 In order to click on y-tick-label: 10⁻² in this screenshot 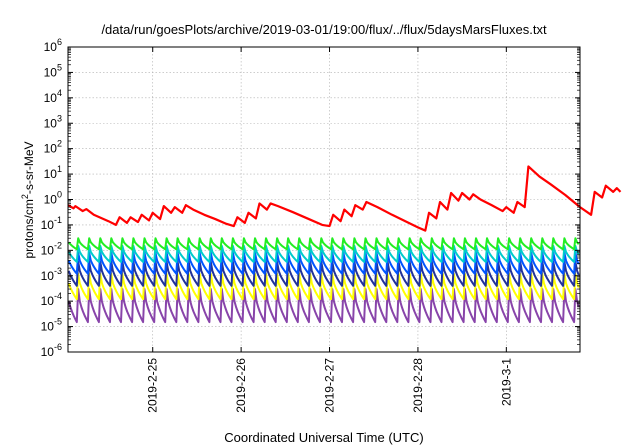, I will do `click(51, 248)`.